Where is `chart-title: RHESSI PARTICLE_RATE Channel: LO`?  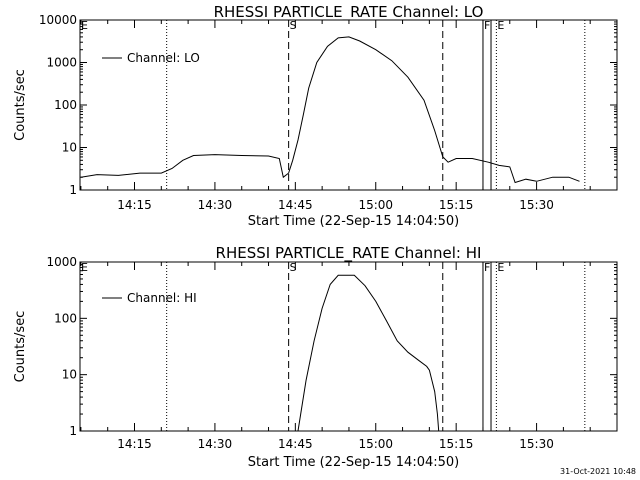
chart-title: RHESSI PARTICLE_RATE Channel: LO is located at coordinates (349, 12).